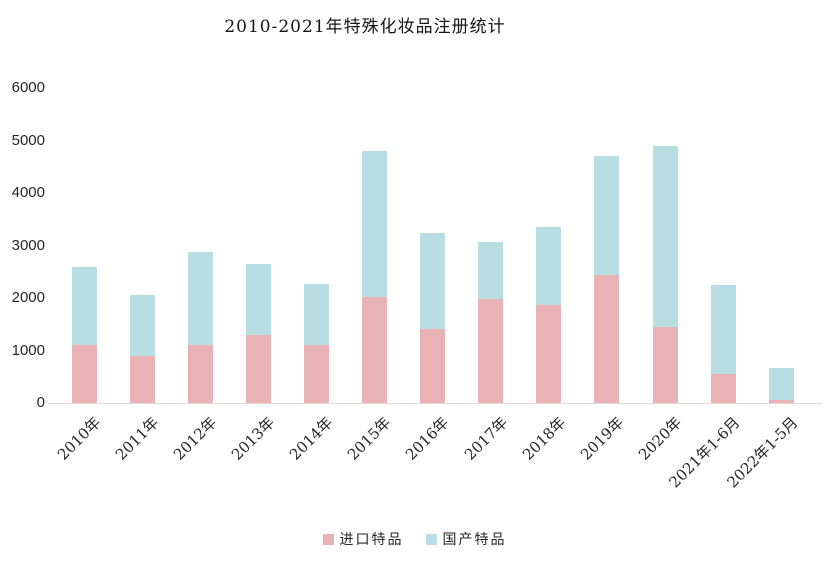  I want to click on legend-item-imported: 进口特品, so click(363, 539).